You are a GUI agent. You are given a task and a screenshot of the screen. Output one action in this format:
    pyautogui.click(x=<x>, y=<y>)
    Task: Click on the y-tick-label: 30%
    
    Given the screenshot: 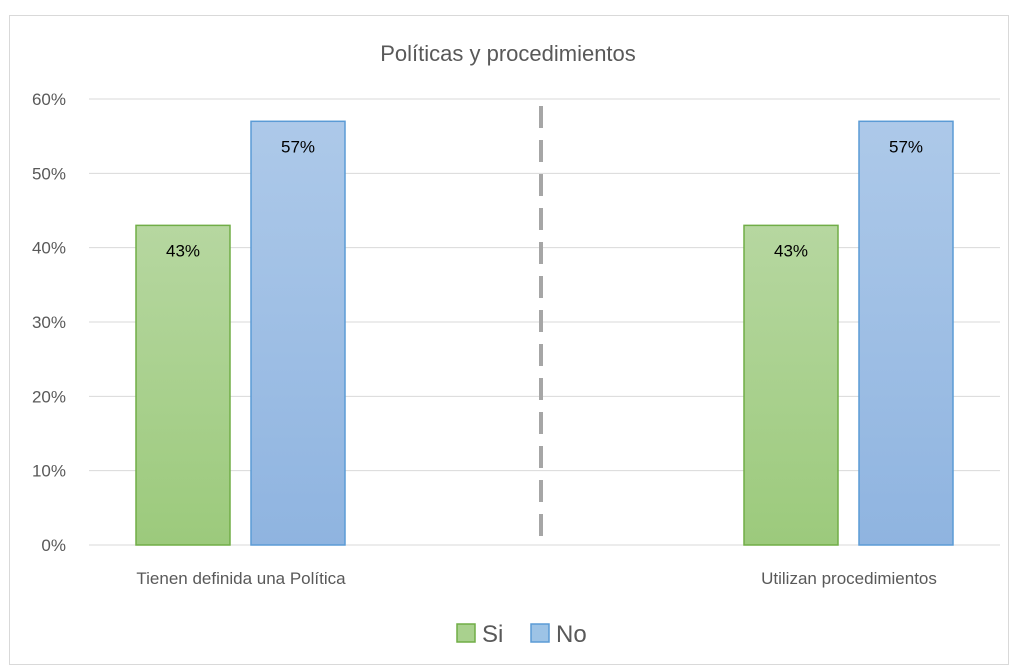 What is the action you would take?
    pyautogui.click(x=49, y=322)
    